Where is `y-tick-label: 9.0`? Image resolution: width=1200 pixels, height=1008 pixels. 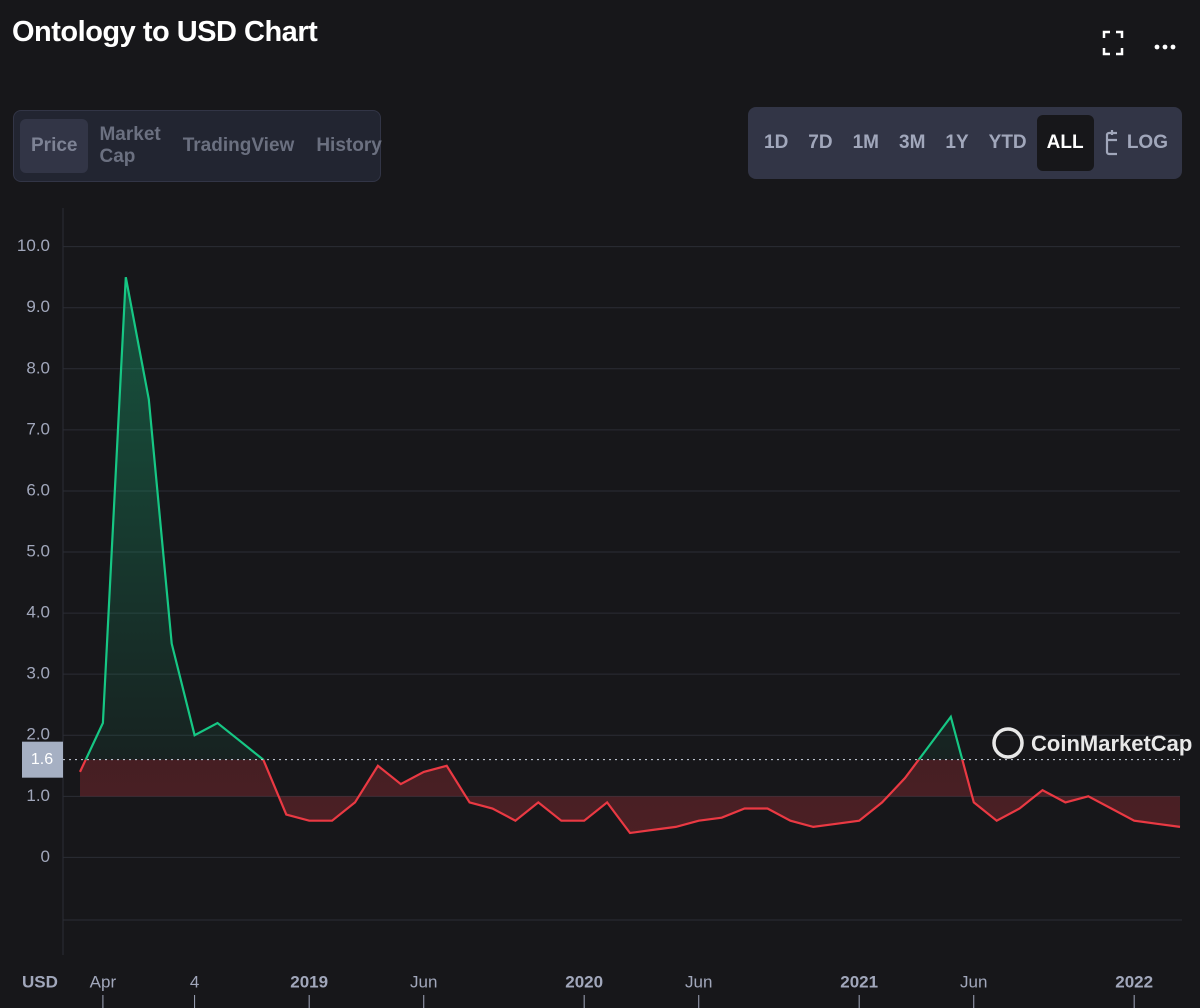 y-tick-label: 9.0 is located at coordinates (38, 306).